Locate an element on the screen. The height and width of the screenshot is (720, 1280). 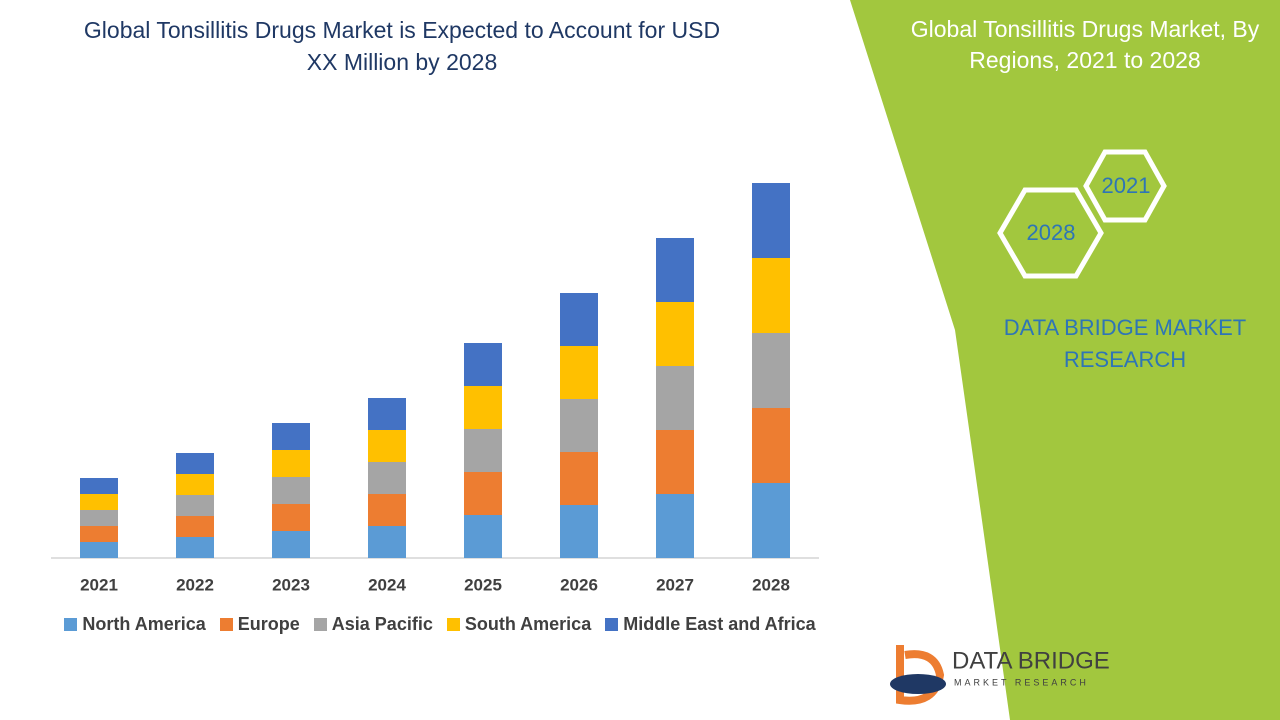
legend-label: Middle East and Africa is located at coordinates (719, 624).